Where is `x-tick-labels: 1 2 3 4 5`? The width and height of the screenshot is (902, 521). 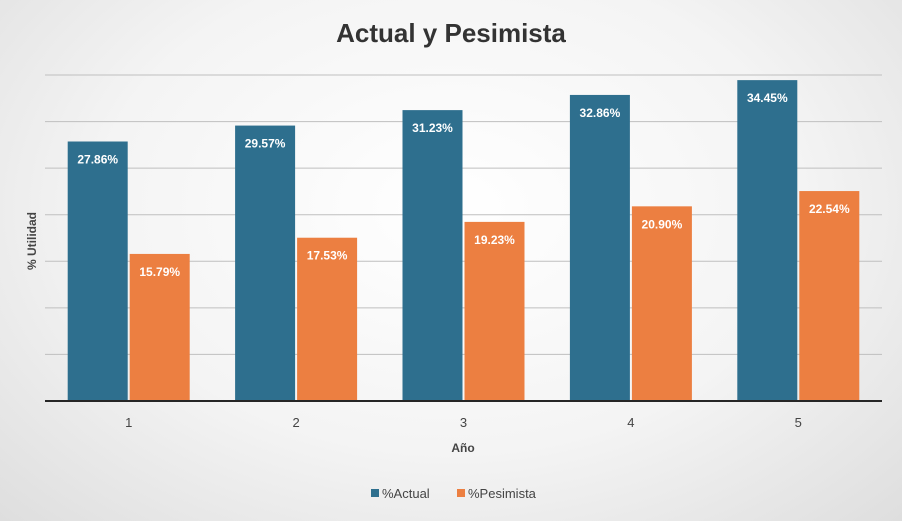
x-tick-labels: 1 2 3 4 5 is located at coordinates (463, 422).